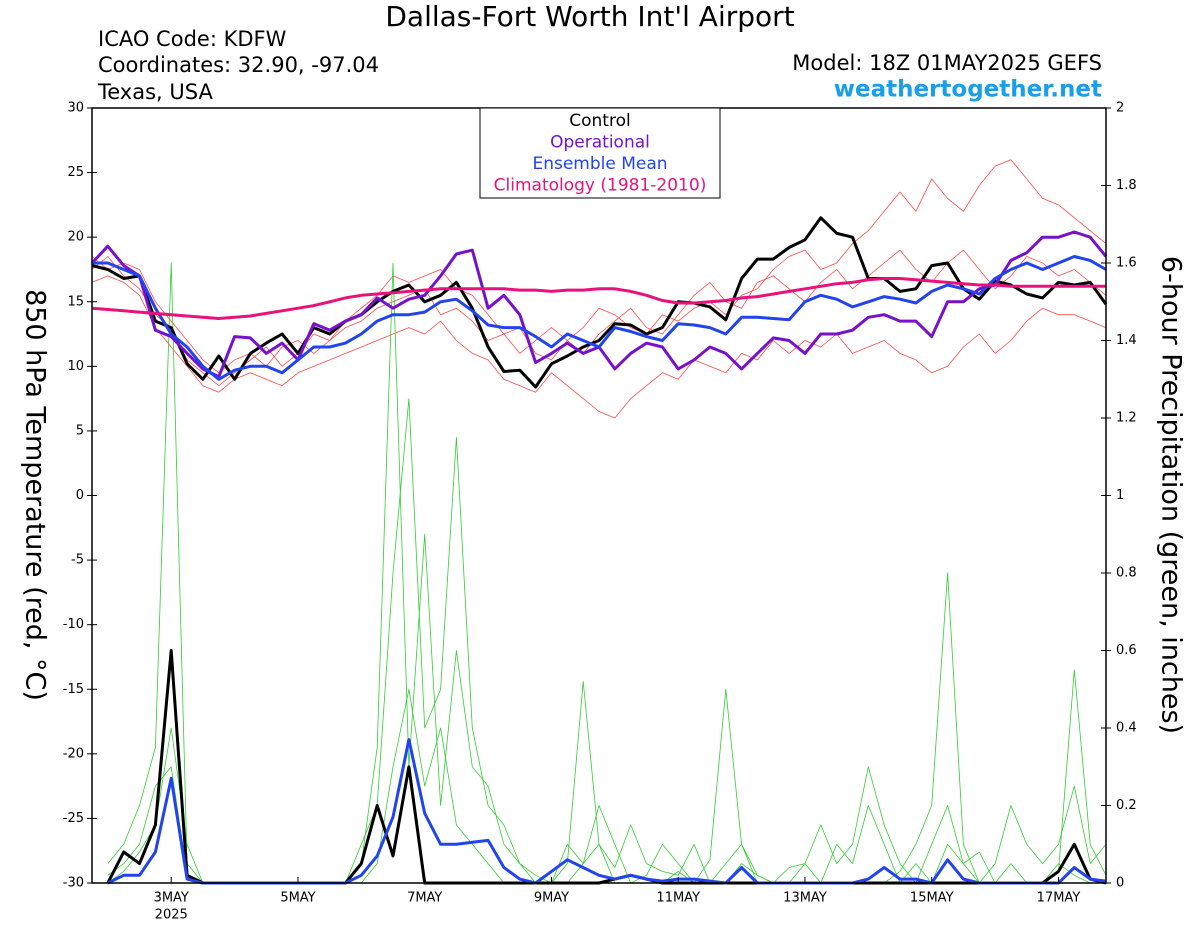 This screenshot has width=1200, height=927. Describe the element at coordinates (75, 172) in the screenshot. I see `y-tick-label: 25` at that location.